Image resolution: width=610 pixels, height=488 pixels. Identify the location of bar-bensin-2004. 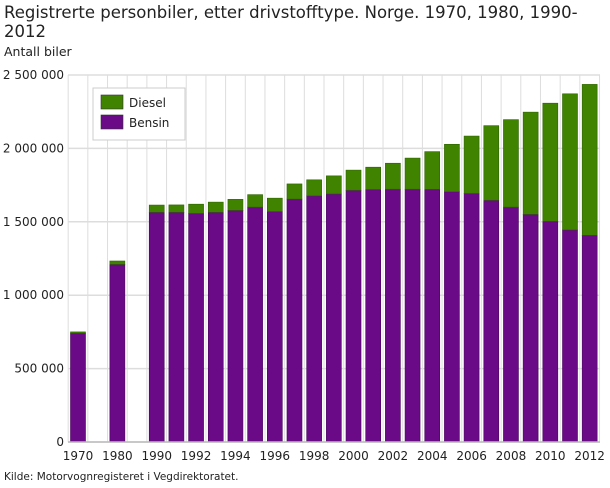
(432, 316).